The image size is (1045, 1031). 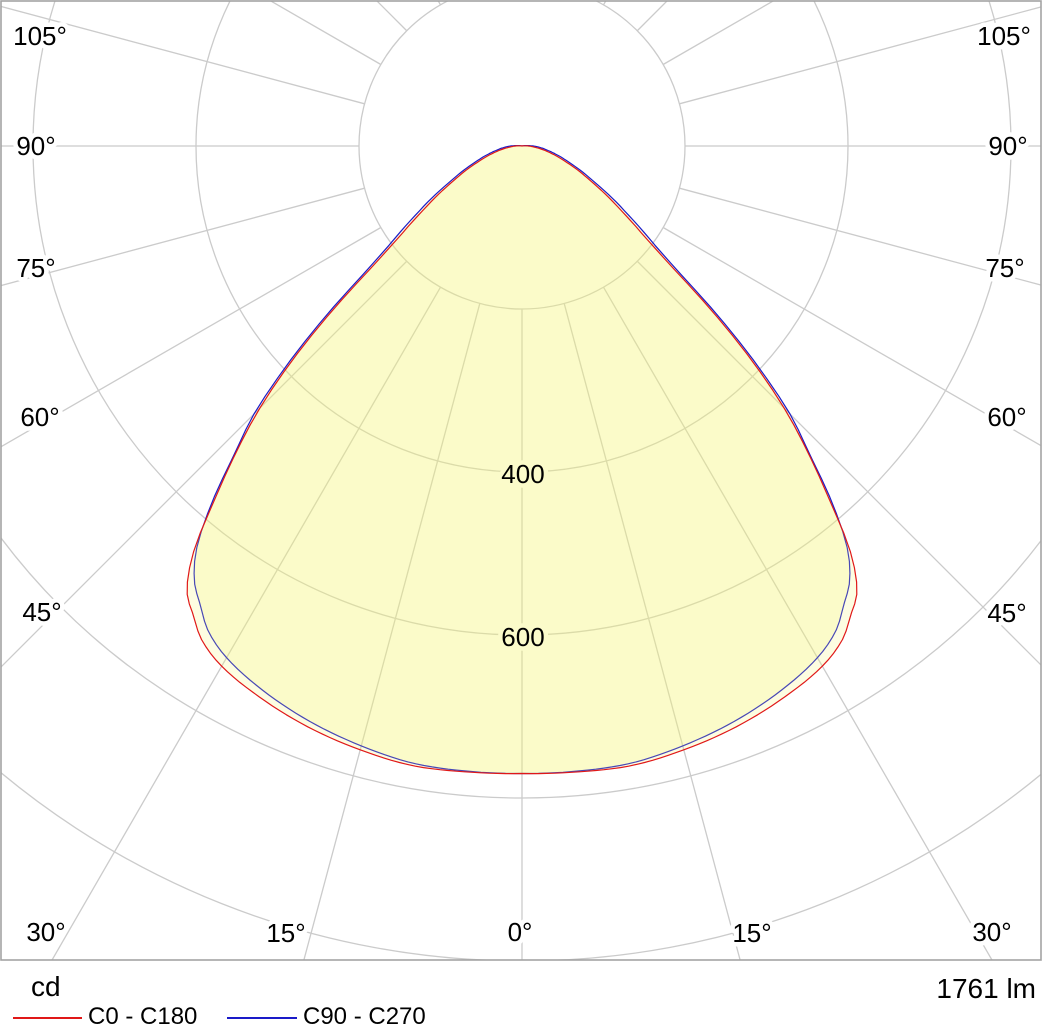 What do you see at coordinates (522, 637) in the screenshot?
I see `ring-value-label: 600` at bounding box center [522, 637].